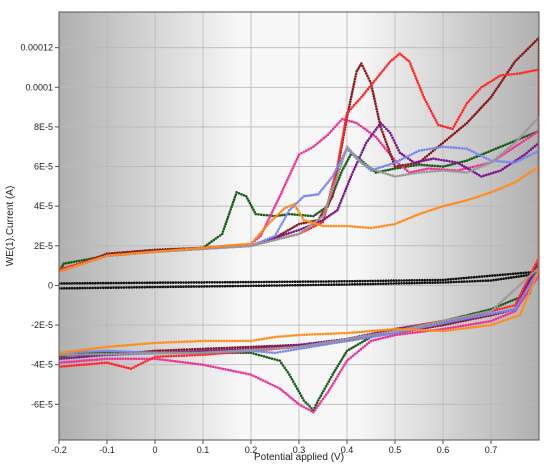 The width and height of the screenshot is (550, 469). I want to click on x-tick-label: -0.1, so click(107, 450).